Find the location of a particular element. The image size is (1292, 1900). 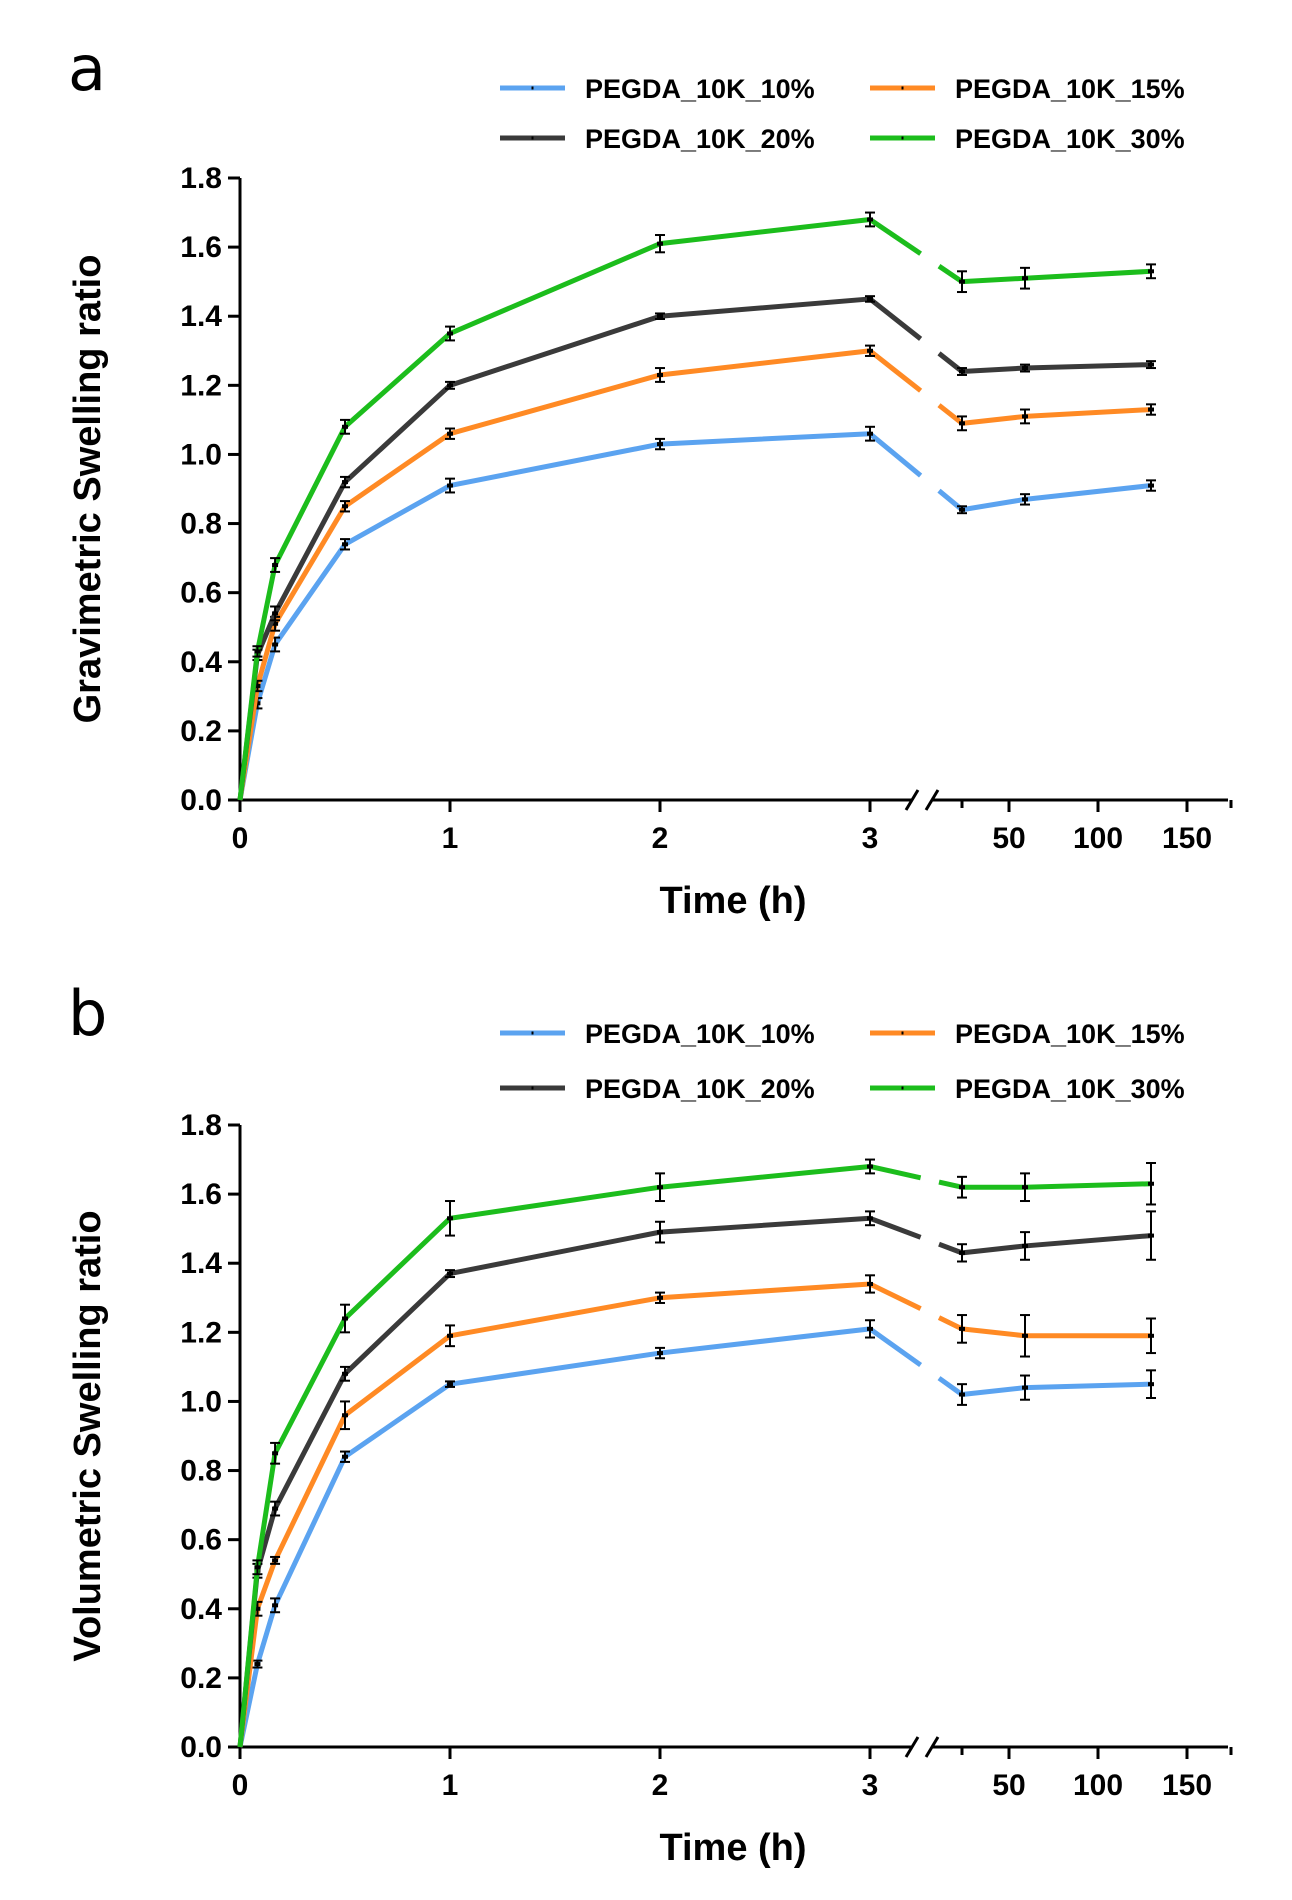

y-tick-label: 1.4 is located at coordinates (201, 316).